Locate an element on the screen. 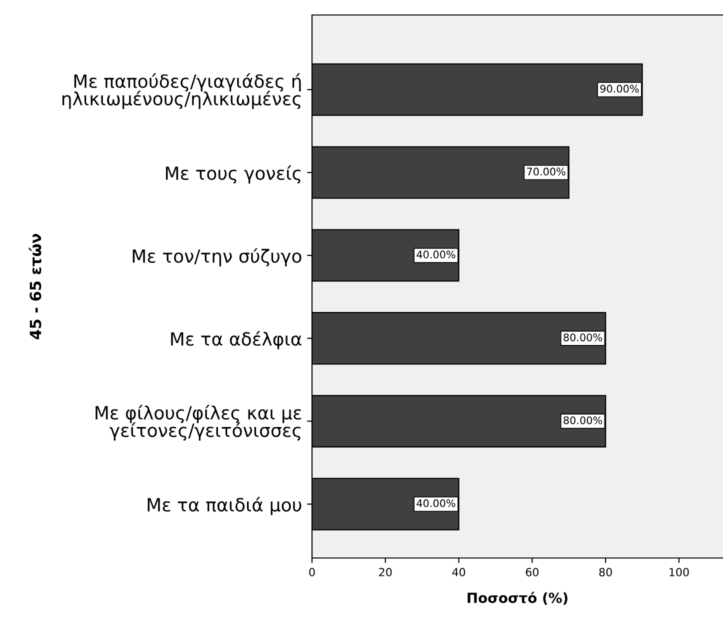 Image resolution: width=723 pixels, height=624 pixels. x-tick-label: 80 is located at coordinates (605, 572).